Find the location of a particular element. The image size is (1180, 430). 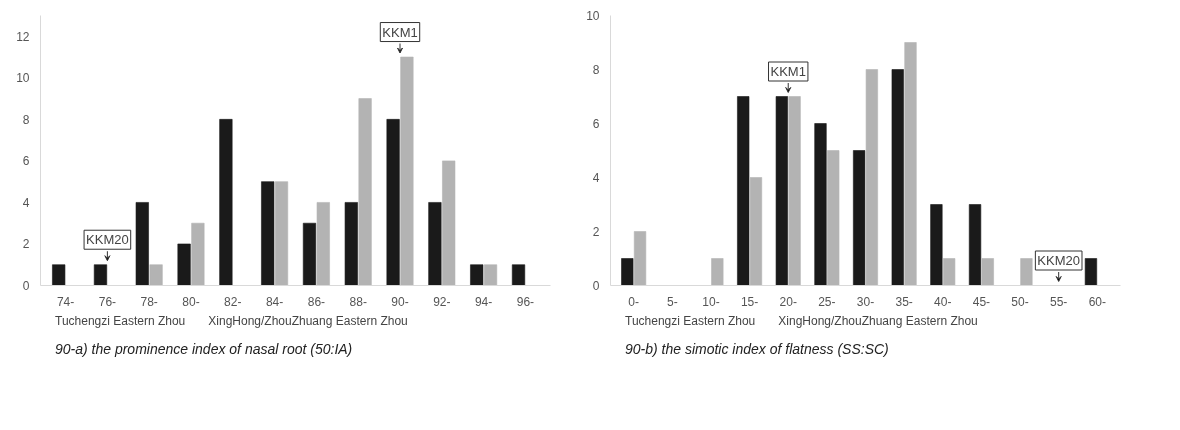

x-tick-label: 76- is located at coordinates (107, 301).